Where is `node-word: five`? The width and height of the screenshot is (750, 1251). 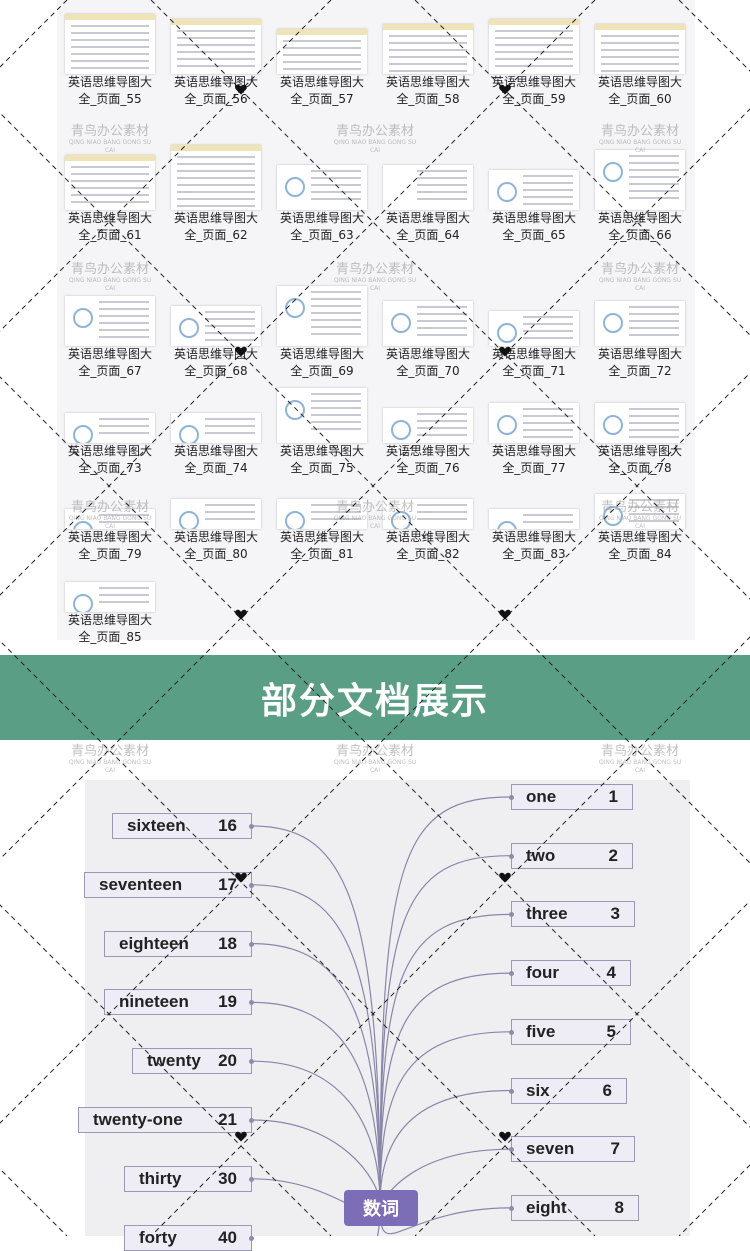
node-word: five is located at coordinates (541, 1031).